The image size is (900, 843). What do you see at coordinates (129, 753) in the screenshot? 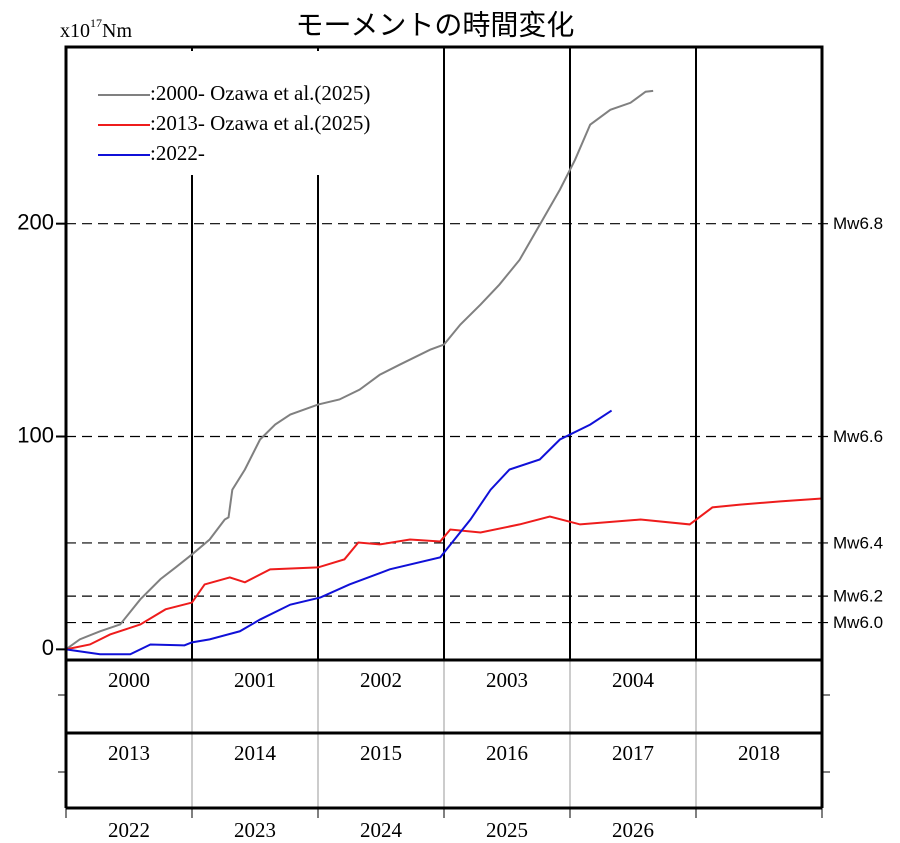
I see `year-label: 2013` at bounding box center [129, 753].